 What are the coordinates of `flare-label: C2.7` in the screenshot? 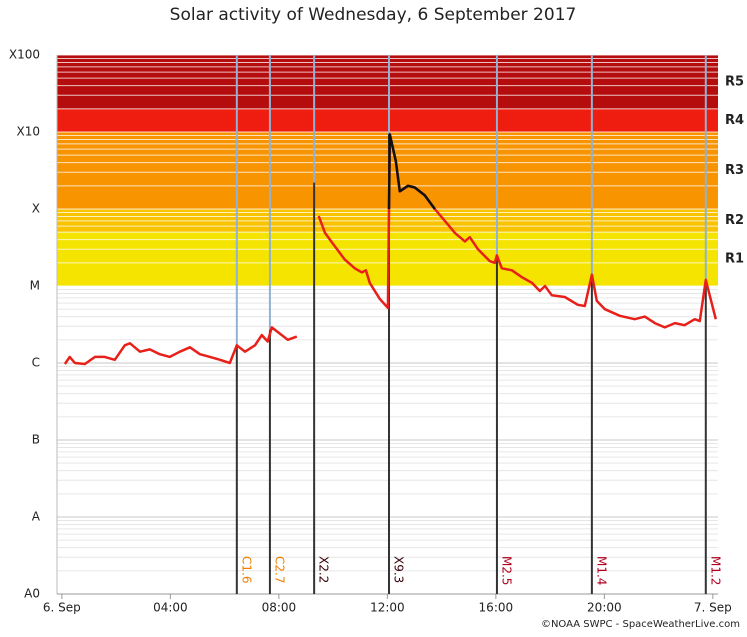 It's located at (279, 569).